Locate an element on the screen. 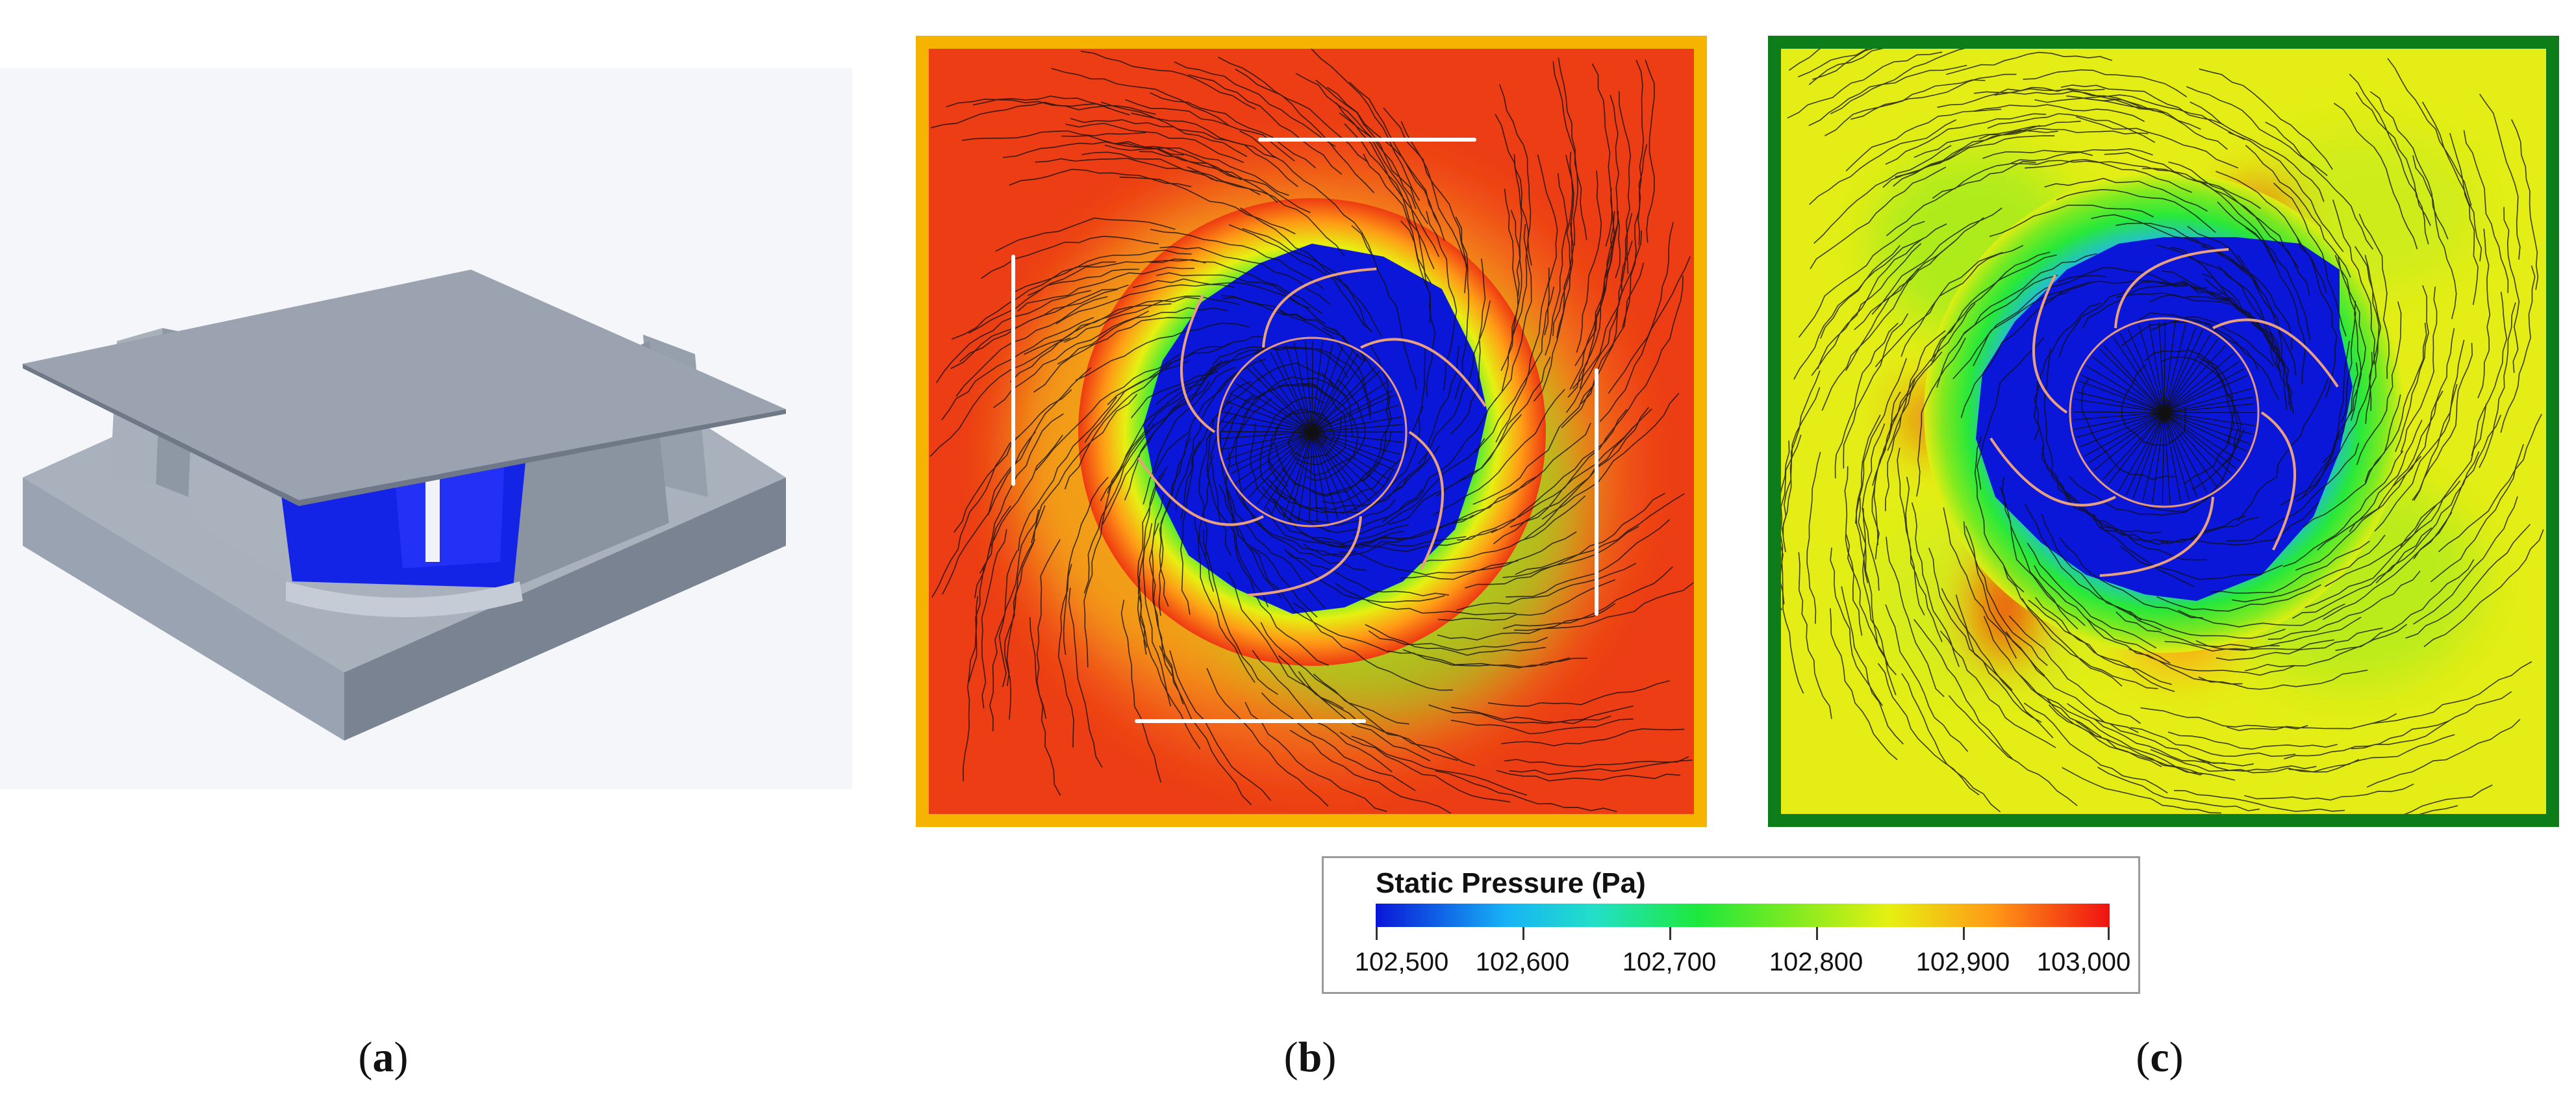  cad-model-illustration is located at coordinates (404, 505).